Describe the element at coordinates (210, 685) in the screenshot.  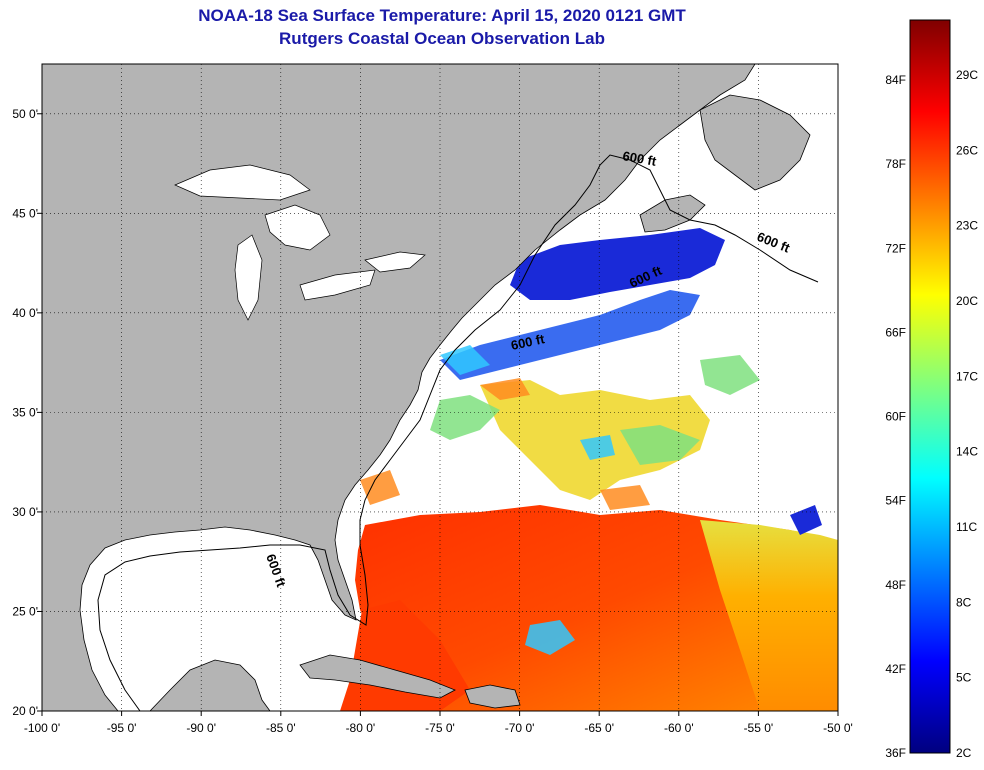
I see `land-yucatan` at that location.